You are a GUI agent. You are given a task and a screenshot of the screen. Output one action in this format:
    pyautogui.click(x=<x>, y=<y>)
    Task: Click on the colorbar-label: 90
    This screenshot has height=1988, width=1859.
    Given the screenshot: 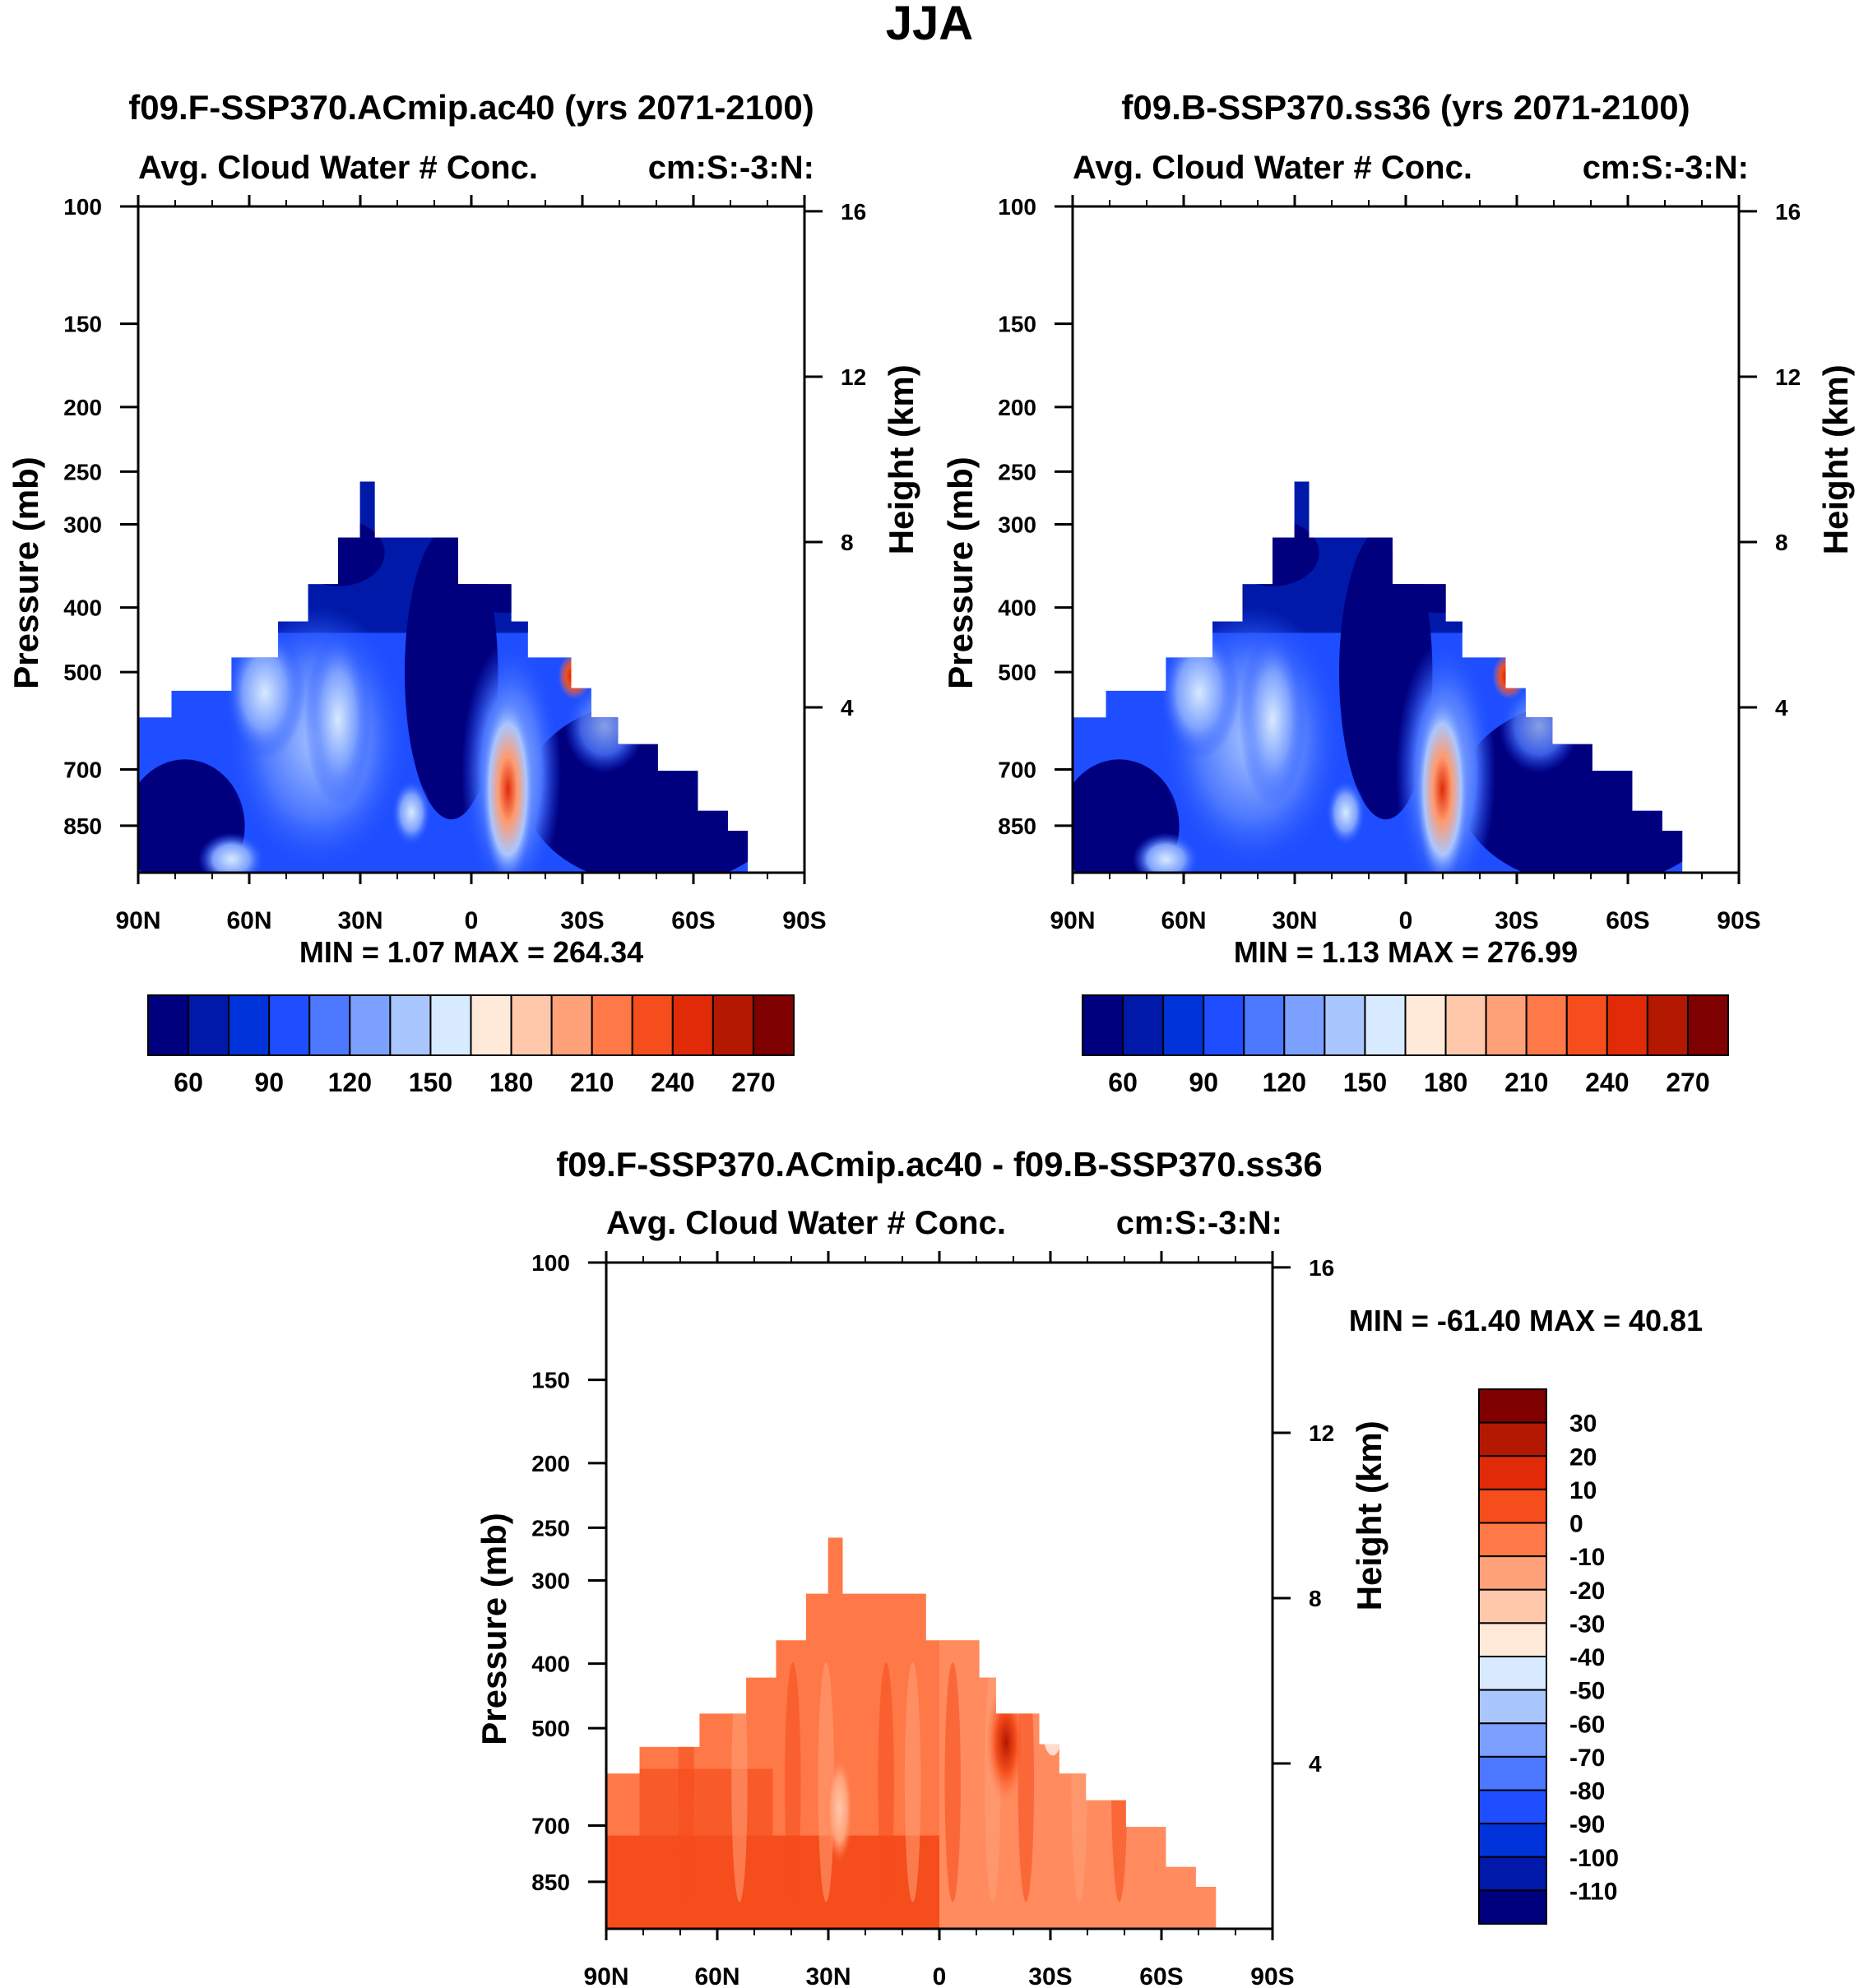 What is the action you would take?
    pyautogui.click(x=1203, y=1082)
    